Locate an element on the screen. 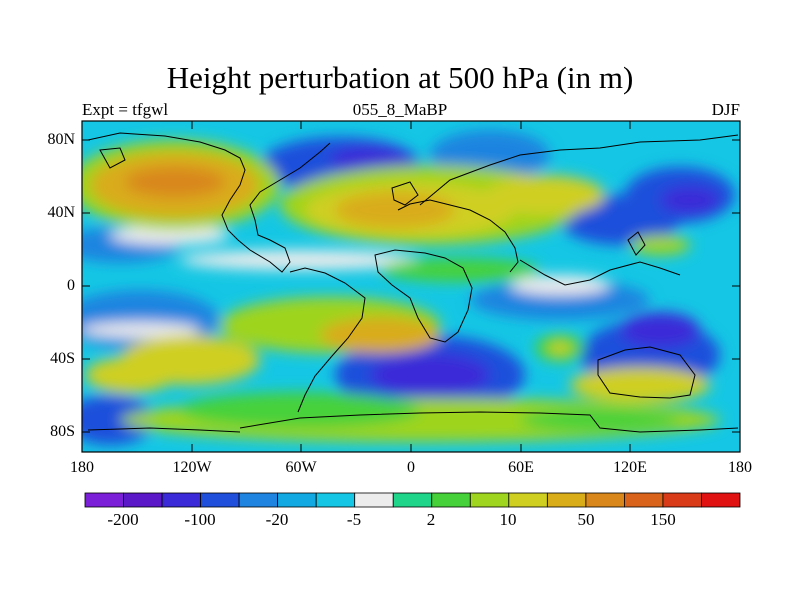  colorbar is located at coordinates (412, 500).